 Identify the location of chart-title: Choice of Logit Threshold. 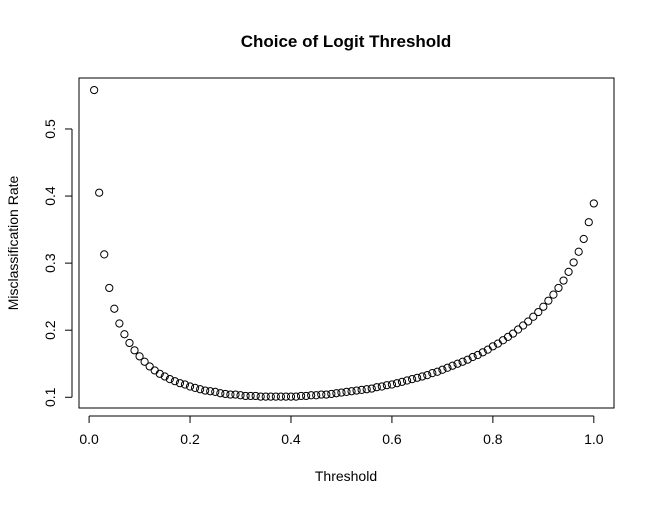
(346, 41).